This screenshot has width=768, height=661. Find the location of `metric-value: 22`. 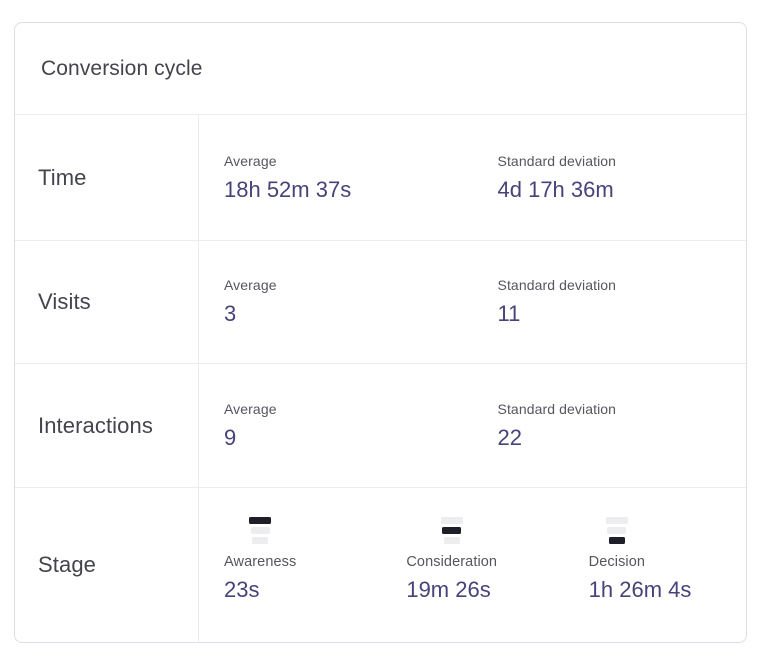

metric-value: 22 is located at coordinates (509, 437).